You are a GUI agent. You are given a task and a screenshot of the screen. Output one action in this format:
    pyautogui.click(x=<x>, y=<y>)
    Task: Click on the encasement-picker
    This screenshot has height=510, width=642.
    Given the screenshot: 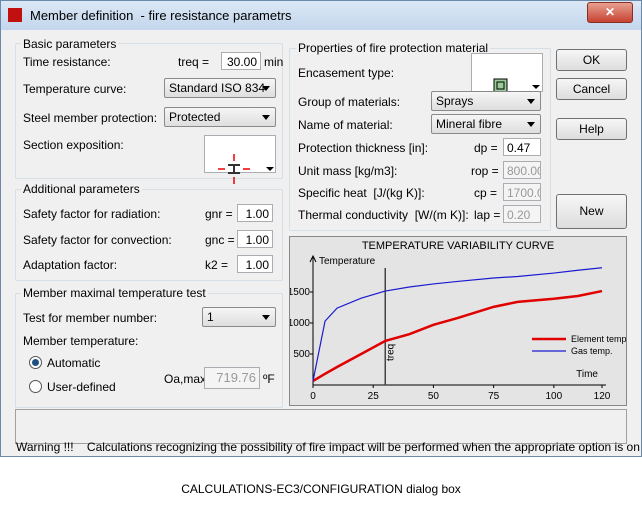 What is the action you would take?
    pyautogui.click(x=507, y=73)
    